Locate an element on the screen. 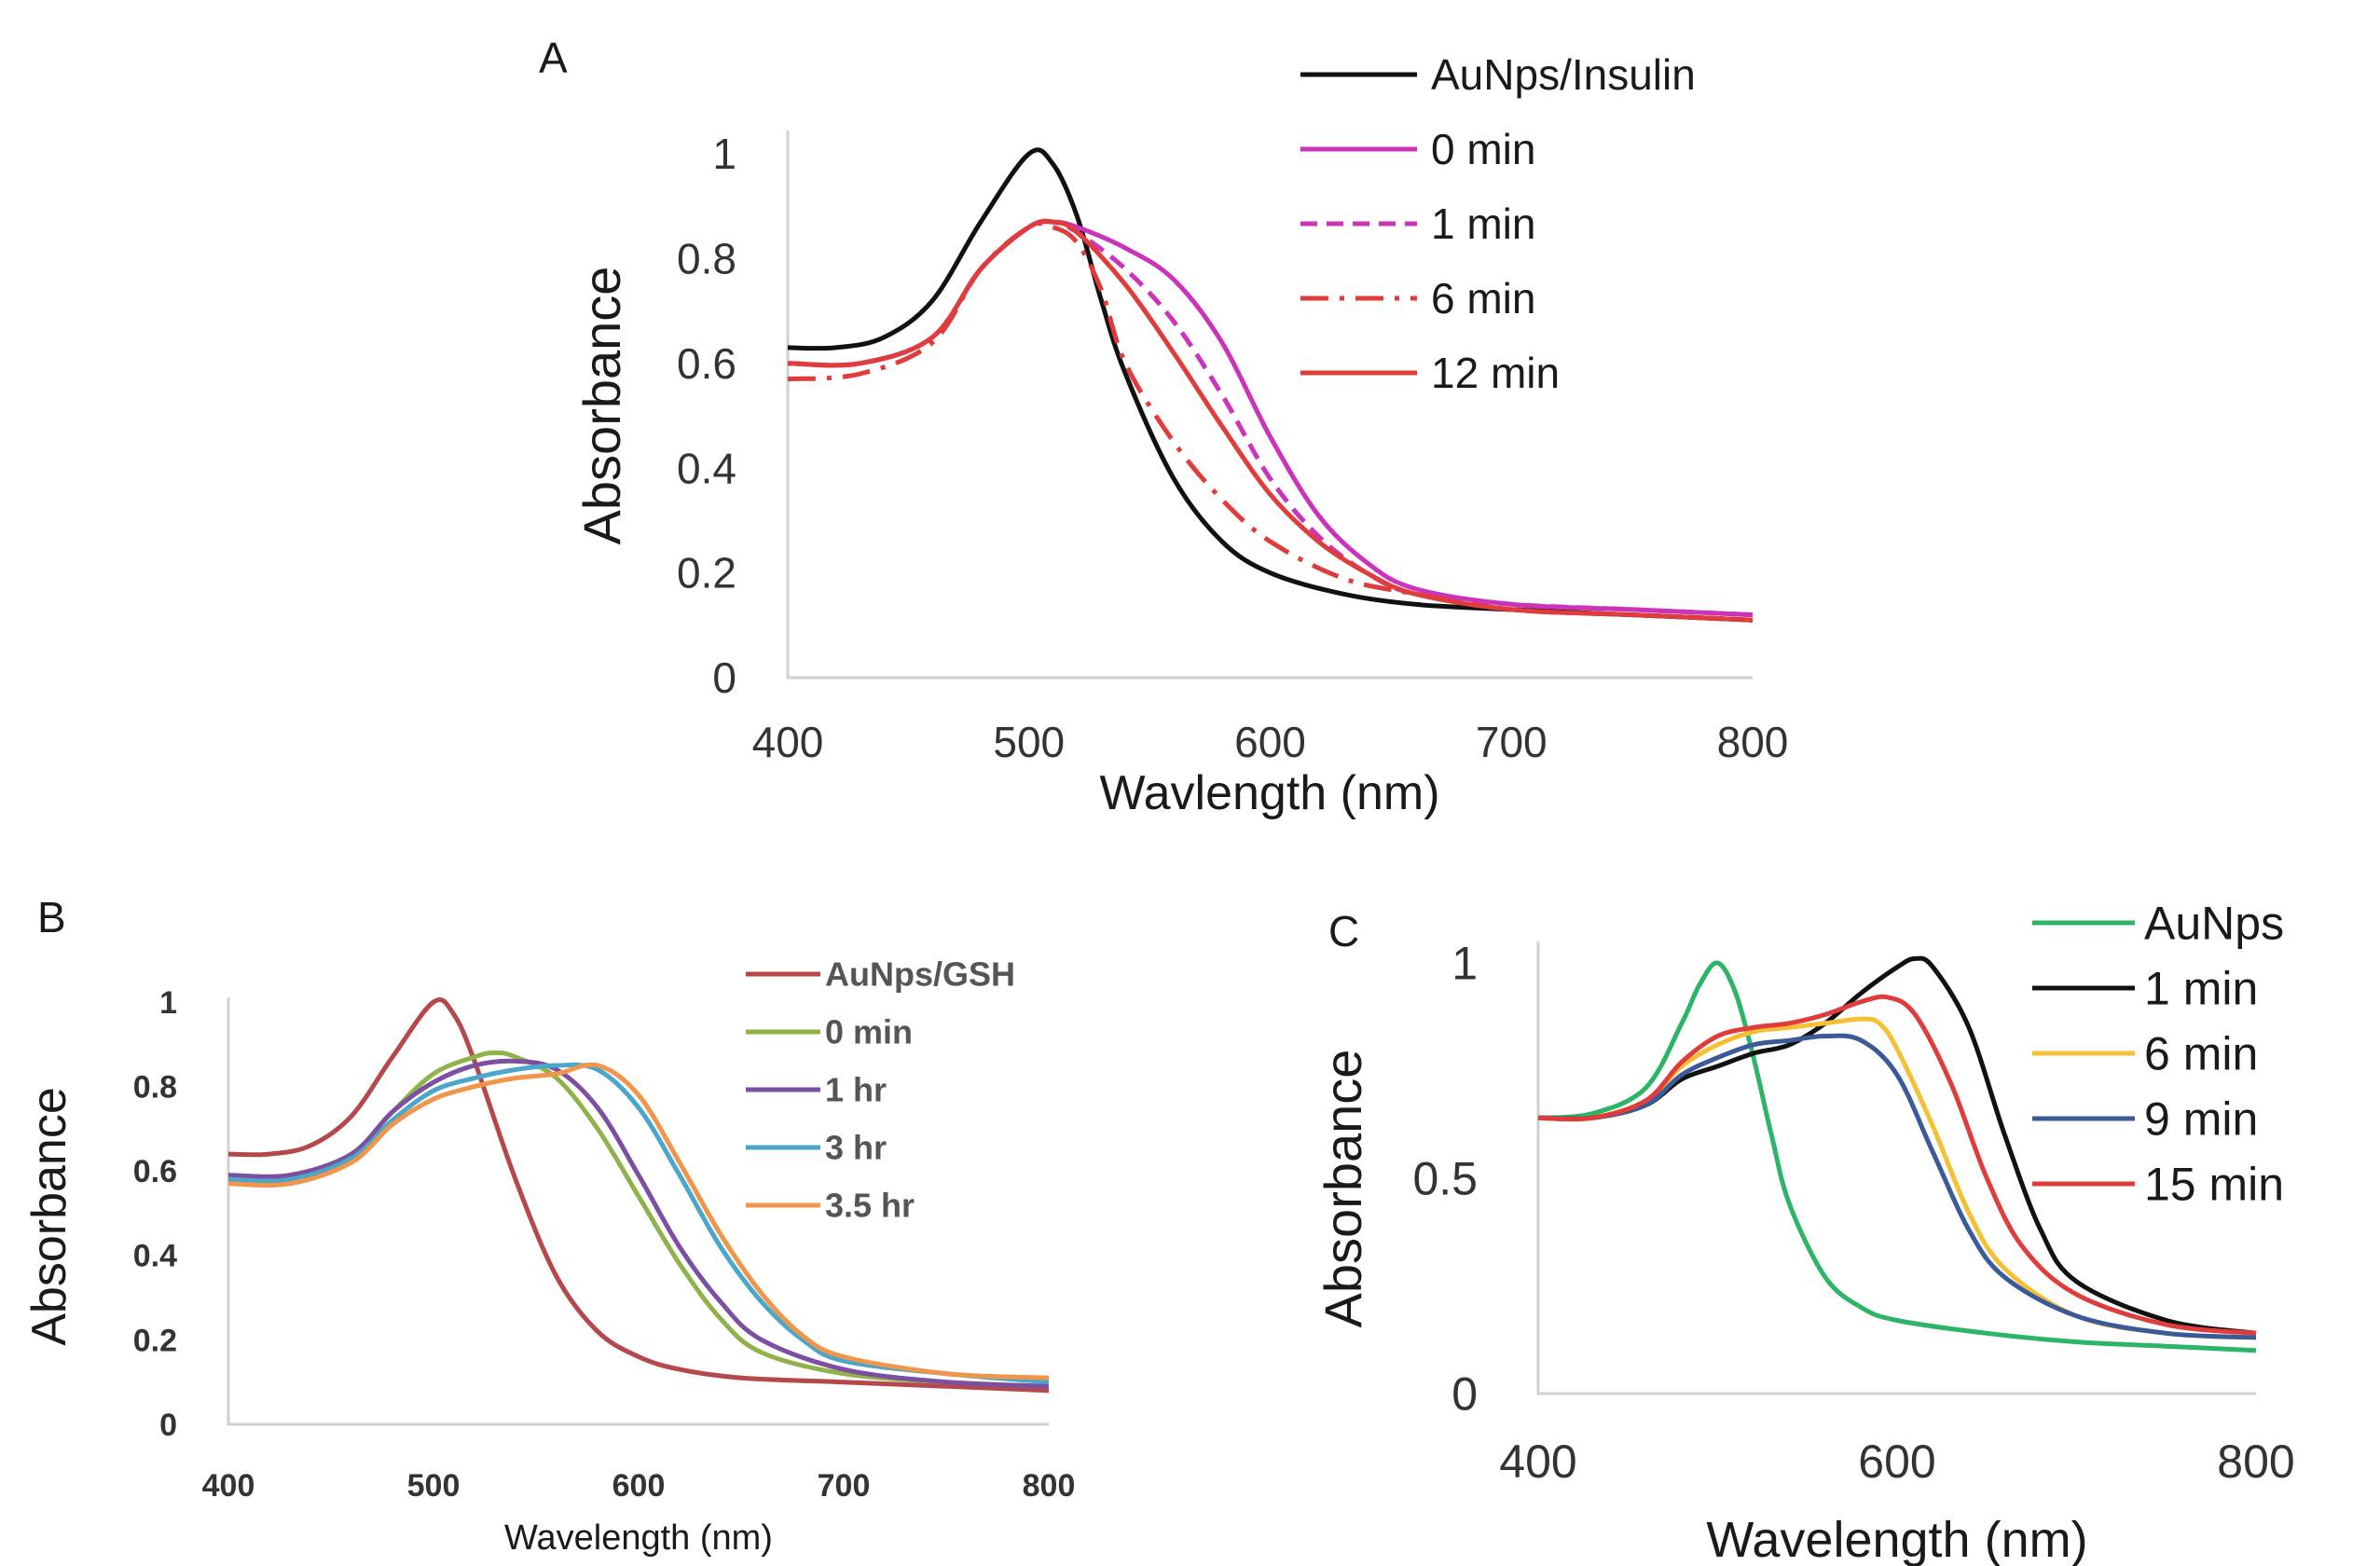 Image resolution: width=2380 pixels, height=1566 pixels. legend-label: 12 min is located at coordinates (1495, 373).